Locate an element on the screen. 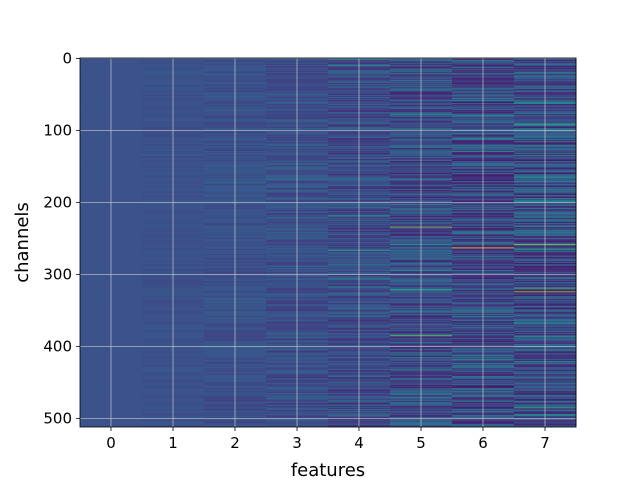 The image size is (640, 480). y-tick-label: 400 is located at coordinates (57, 346).